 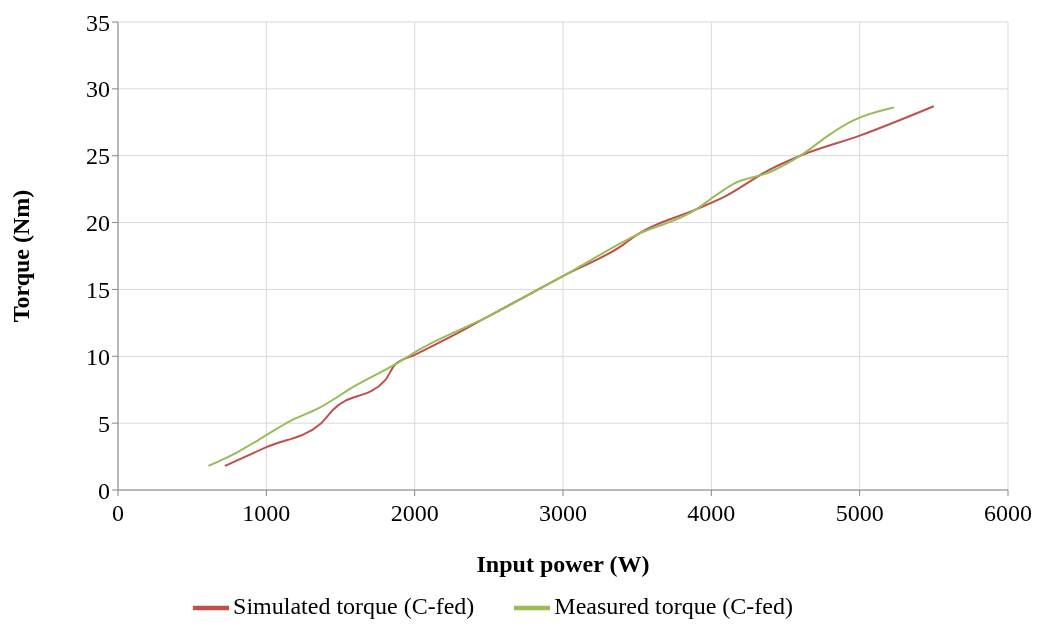 I want to click on legend-label: Measured torque (C-fed), so click(x=673, y=605).